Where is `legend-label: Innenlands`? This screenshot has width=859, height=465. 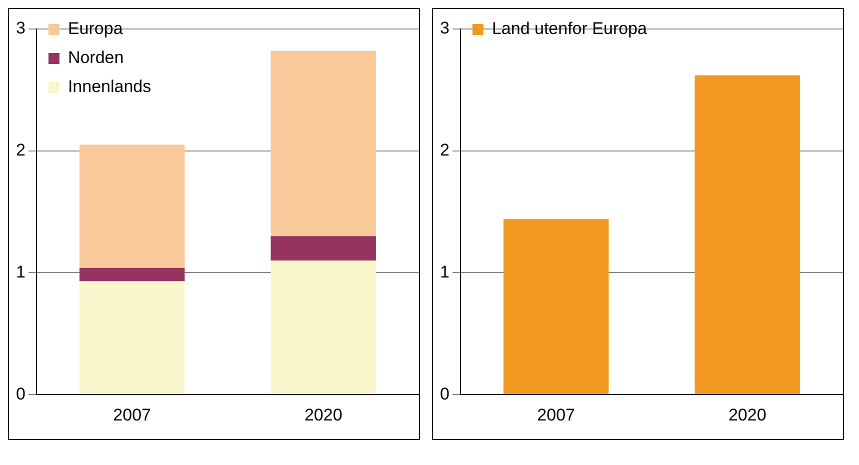 legend-label: Innenlands is located at coordinates (110, 86).